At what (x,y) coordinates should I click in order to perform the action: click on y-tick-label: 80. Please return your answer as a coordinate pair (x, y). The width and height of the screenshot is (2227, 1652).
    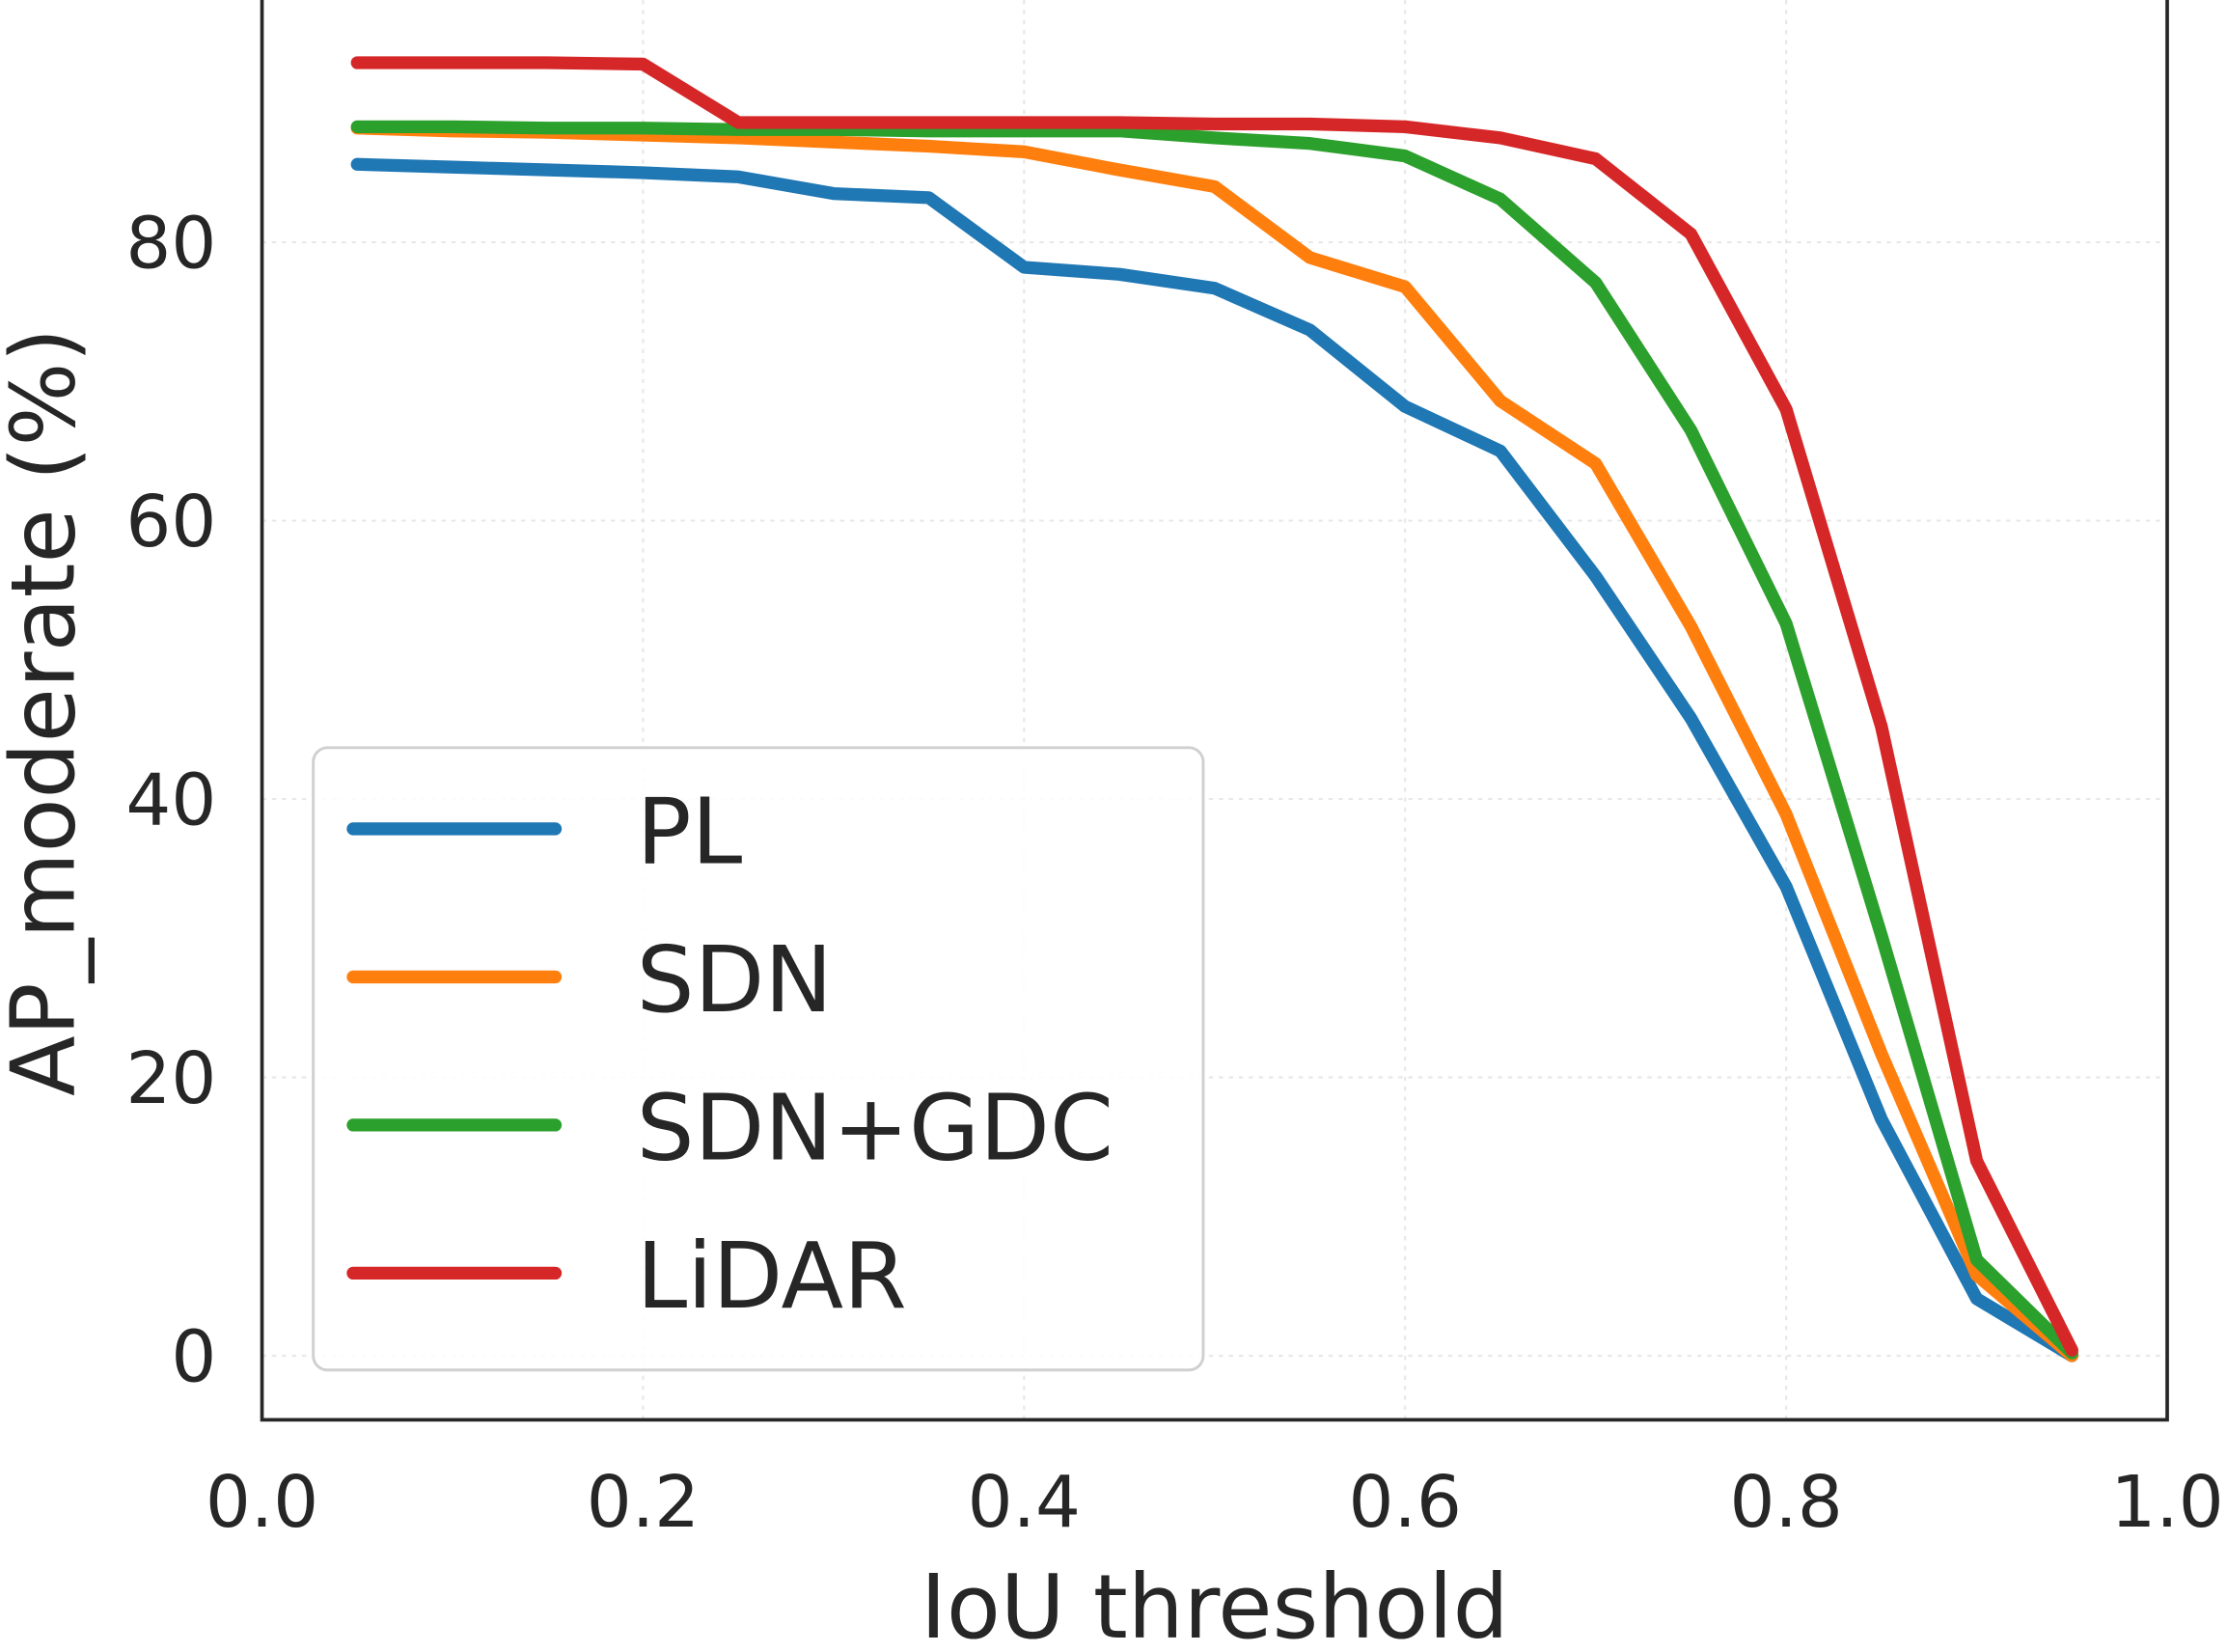
    Looking at the image, I should click on (170, 245).